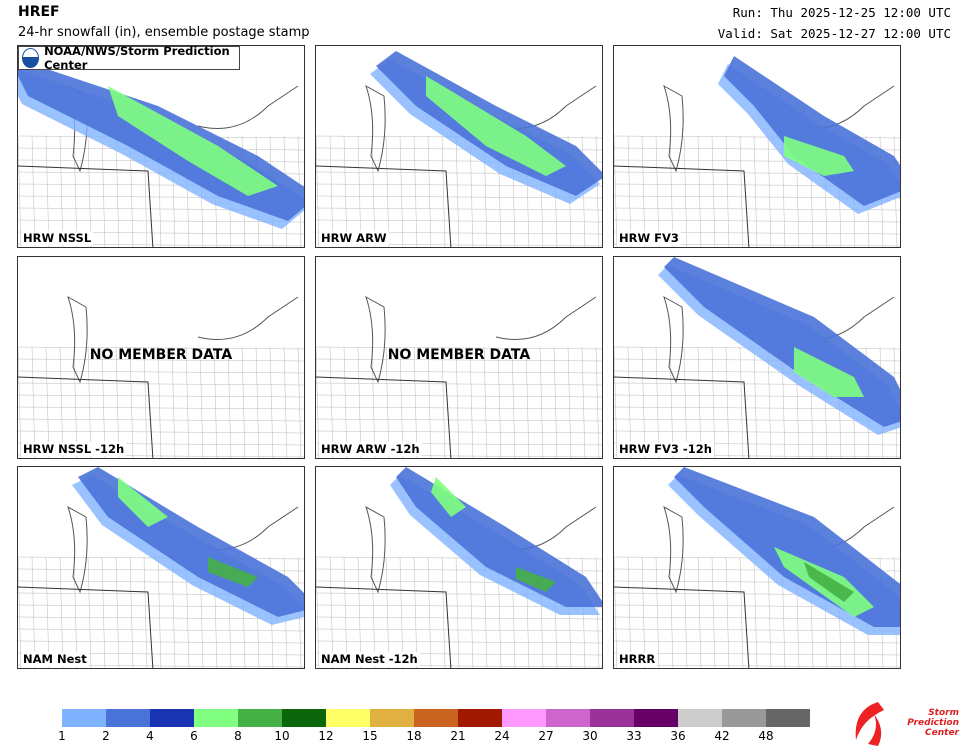 The image size is (969, 750). I want to click on product-title: HREF, so click(39, 12).